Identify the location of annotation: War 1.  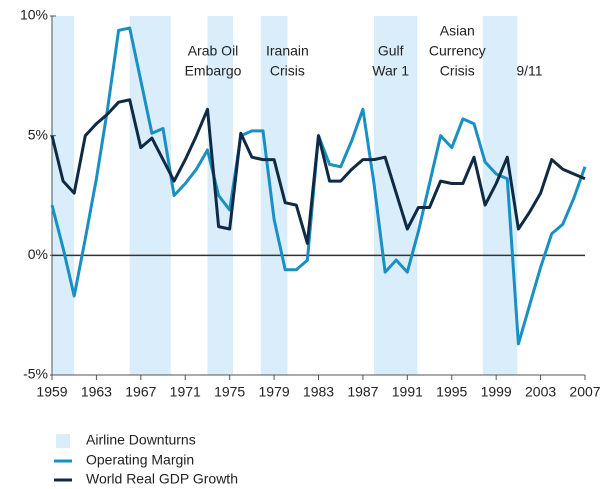
(390, 71).